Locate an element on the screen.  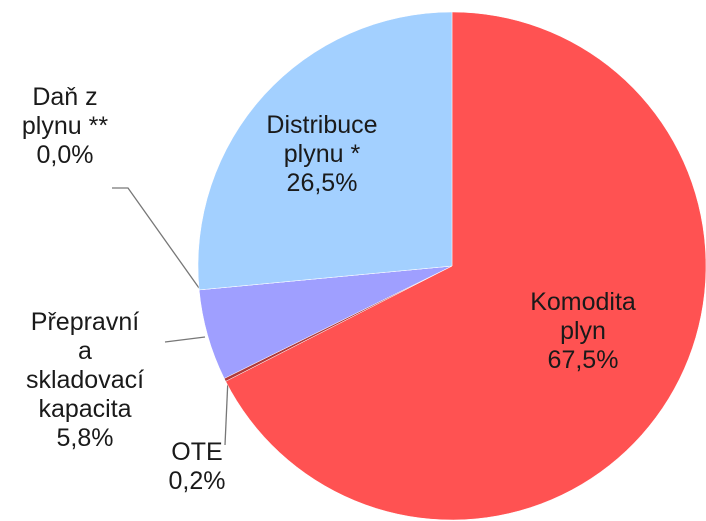
value-label: 67,5% is located at coordinates (583, 360).